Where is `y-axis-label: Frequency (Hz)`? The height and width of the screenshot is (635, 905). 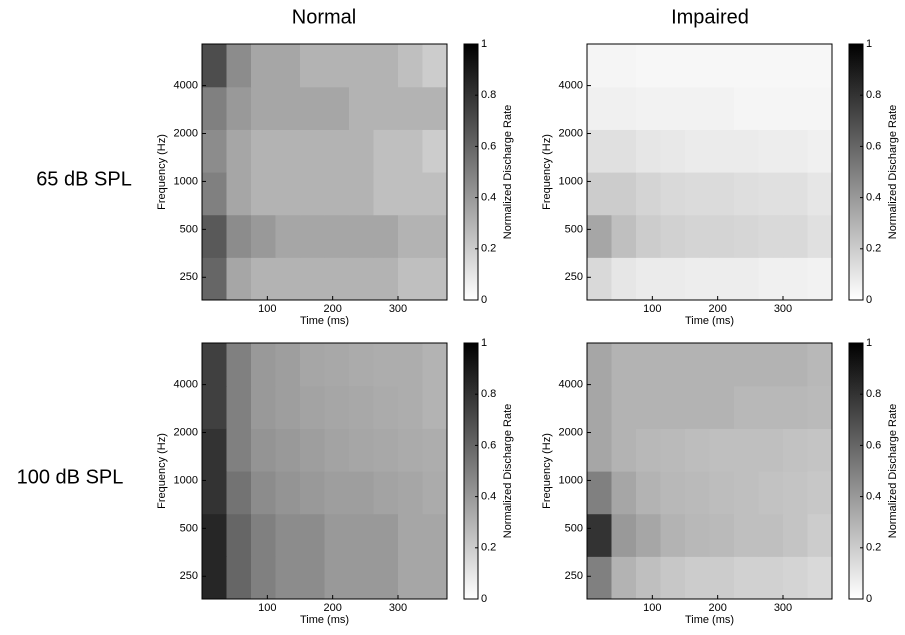
y-axis-label: Frequency (Hz) is located at coordinates (162, 172).